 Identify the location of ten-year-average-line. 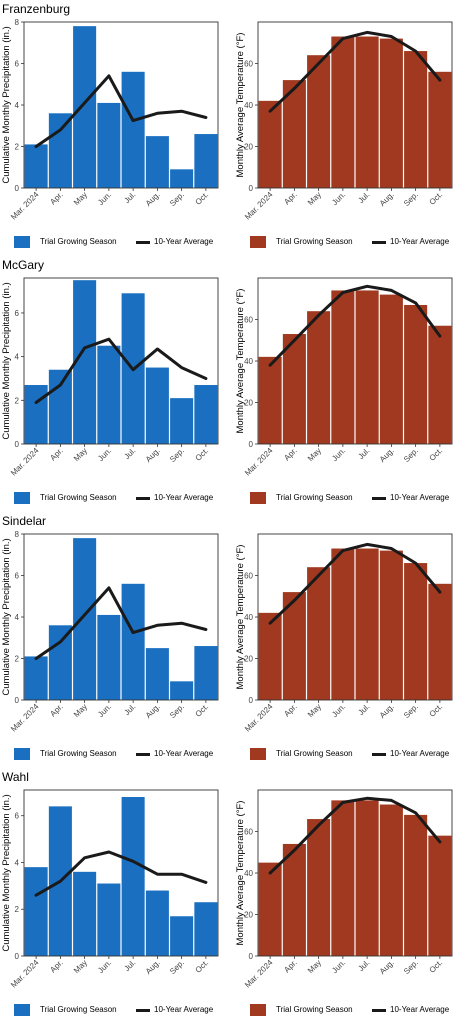
(355, 325).